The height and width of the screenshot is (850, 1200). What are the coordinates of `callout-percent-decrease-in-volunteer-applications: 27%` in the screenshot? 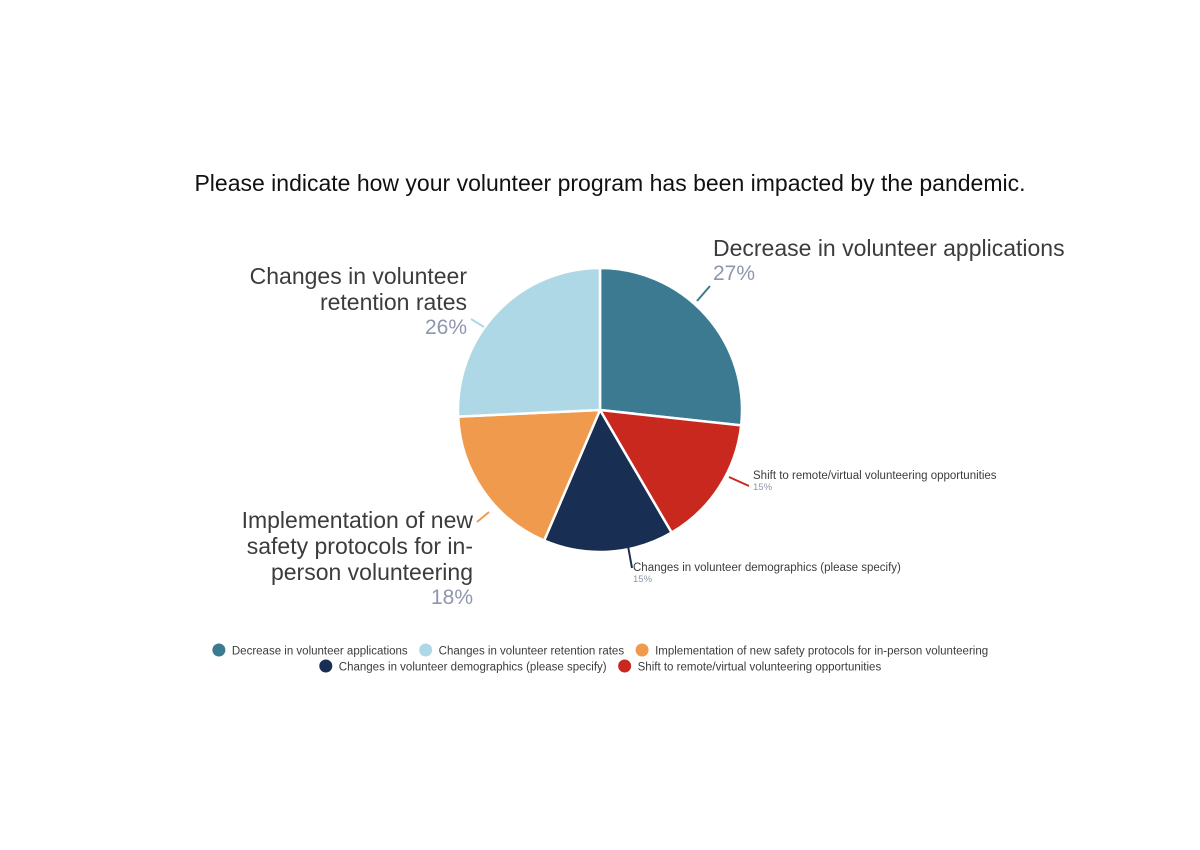 It's located at (734, 273).